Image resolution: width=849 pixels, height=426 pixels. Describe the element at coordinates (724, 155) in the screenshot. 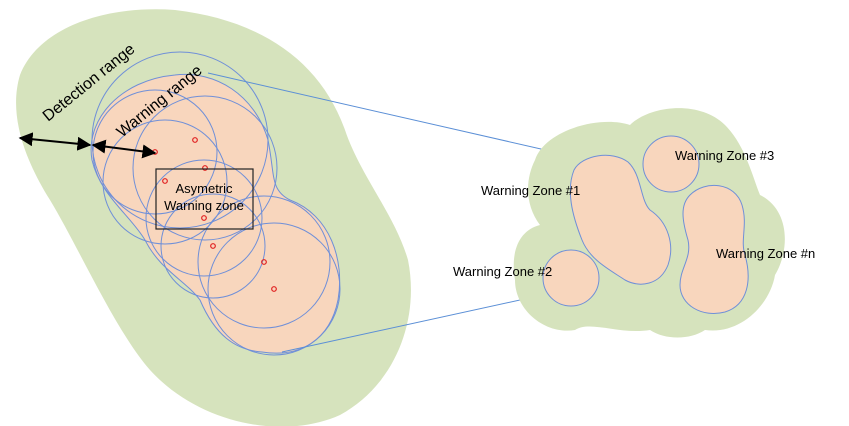

I see `warning-zone-3-label: Warning Zone #3` at that location.